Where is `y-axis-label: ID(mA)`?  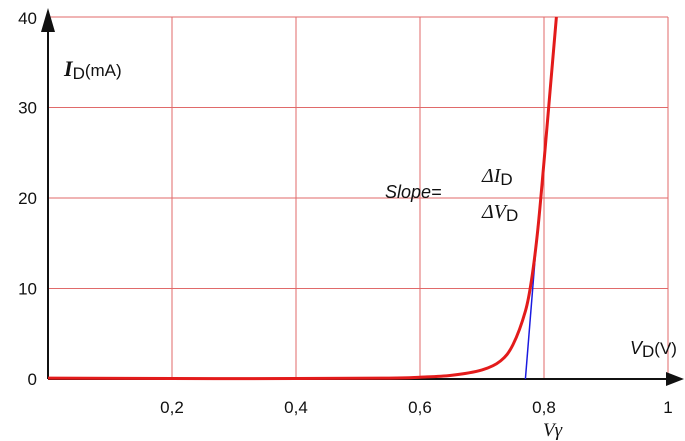 y-axis-label: ID(mA) is located at coordinates (92, 69).